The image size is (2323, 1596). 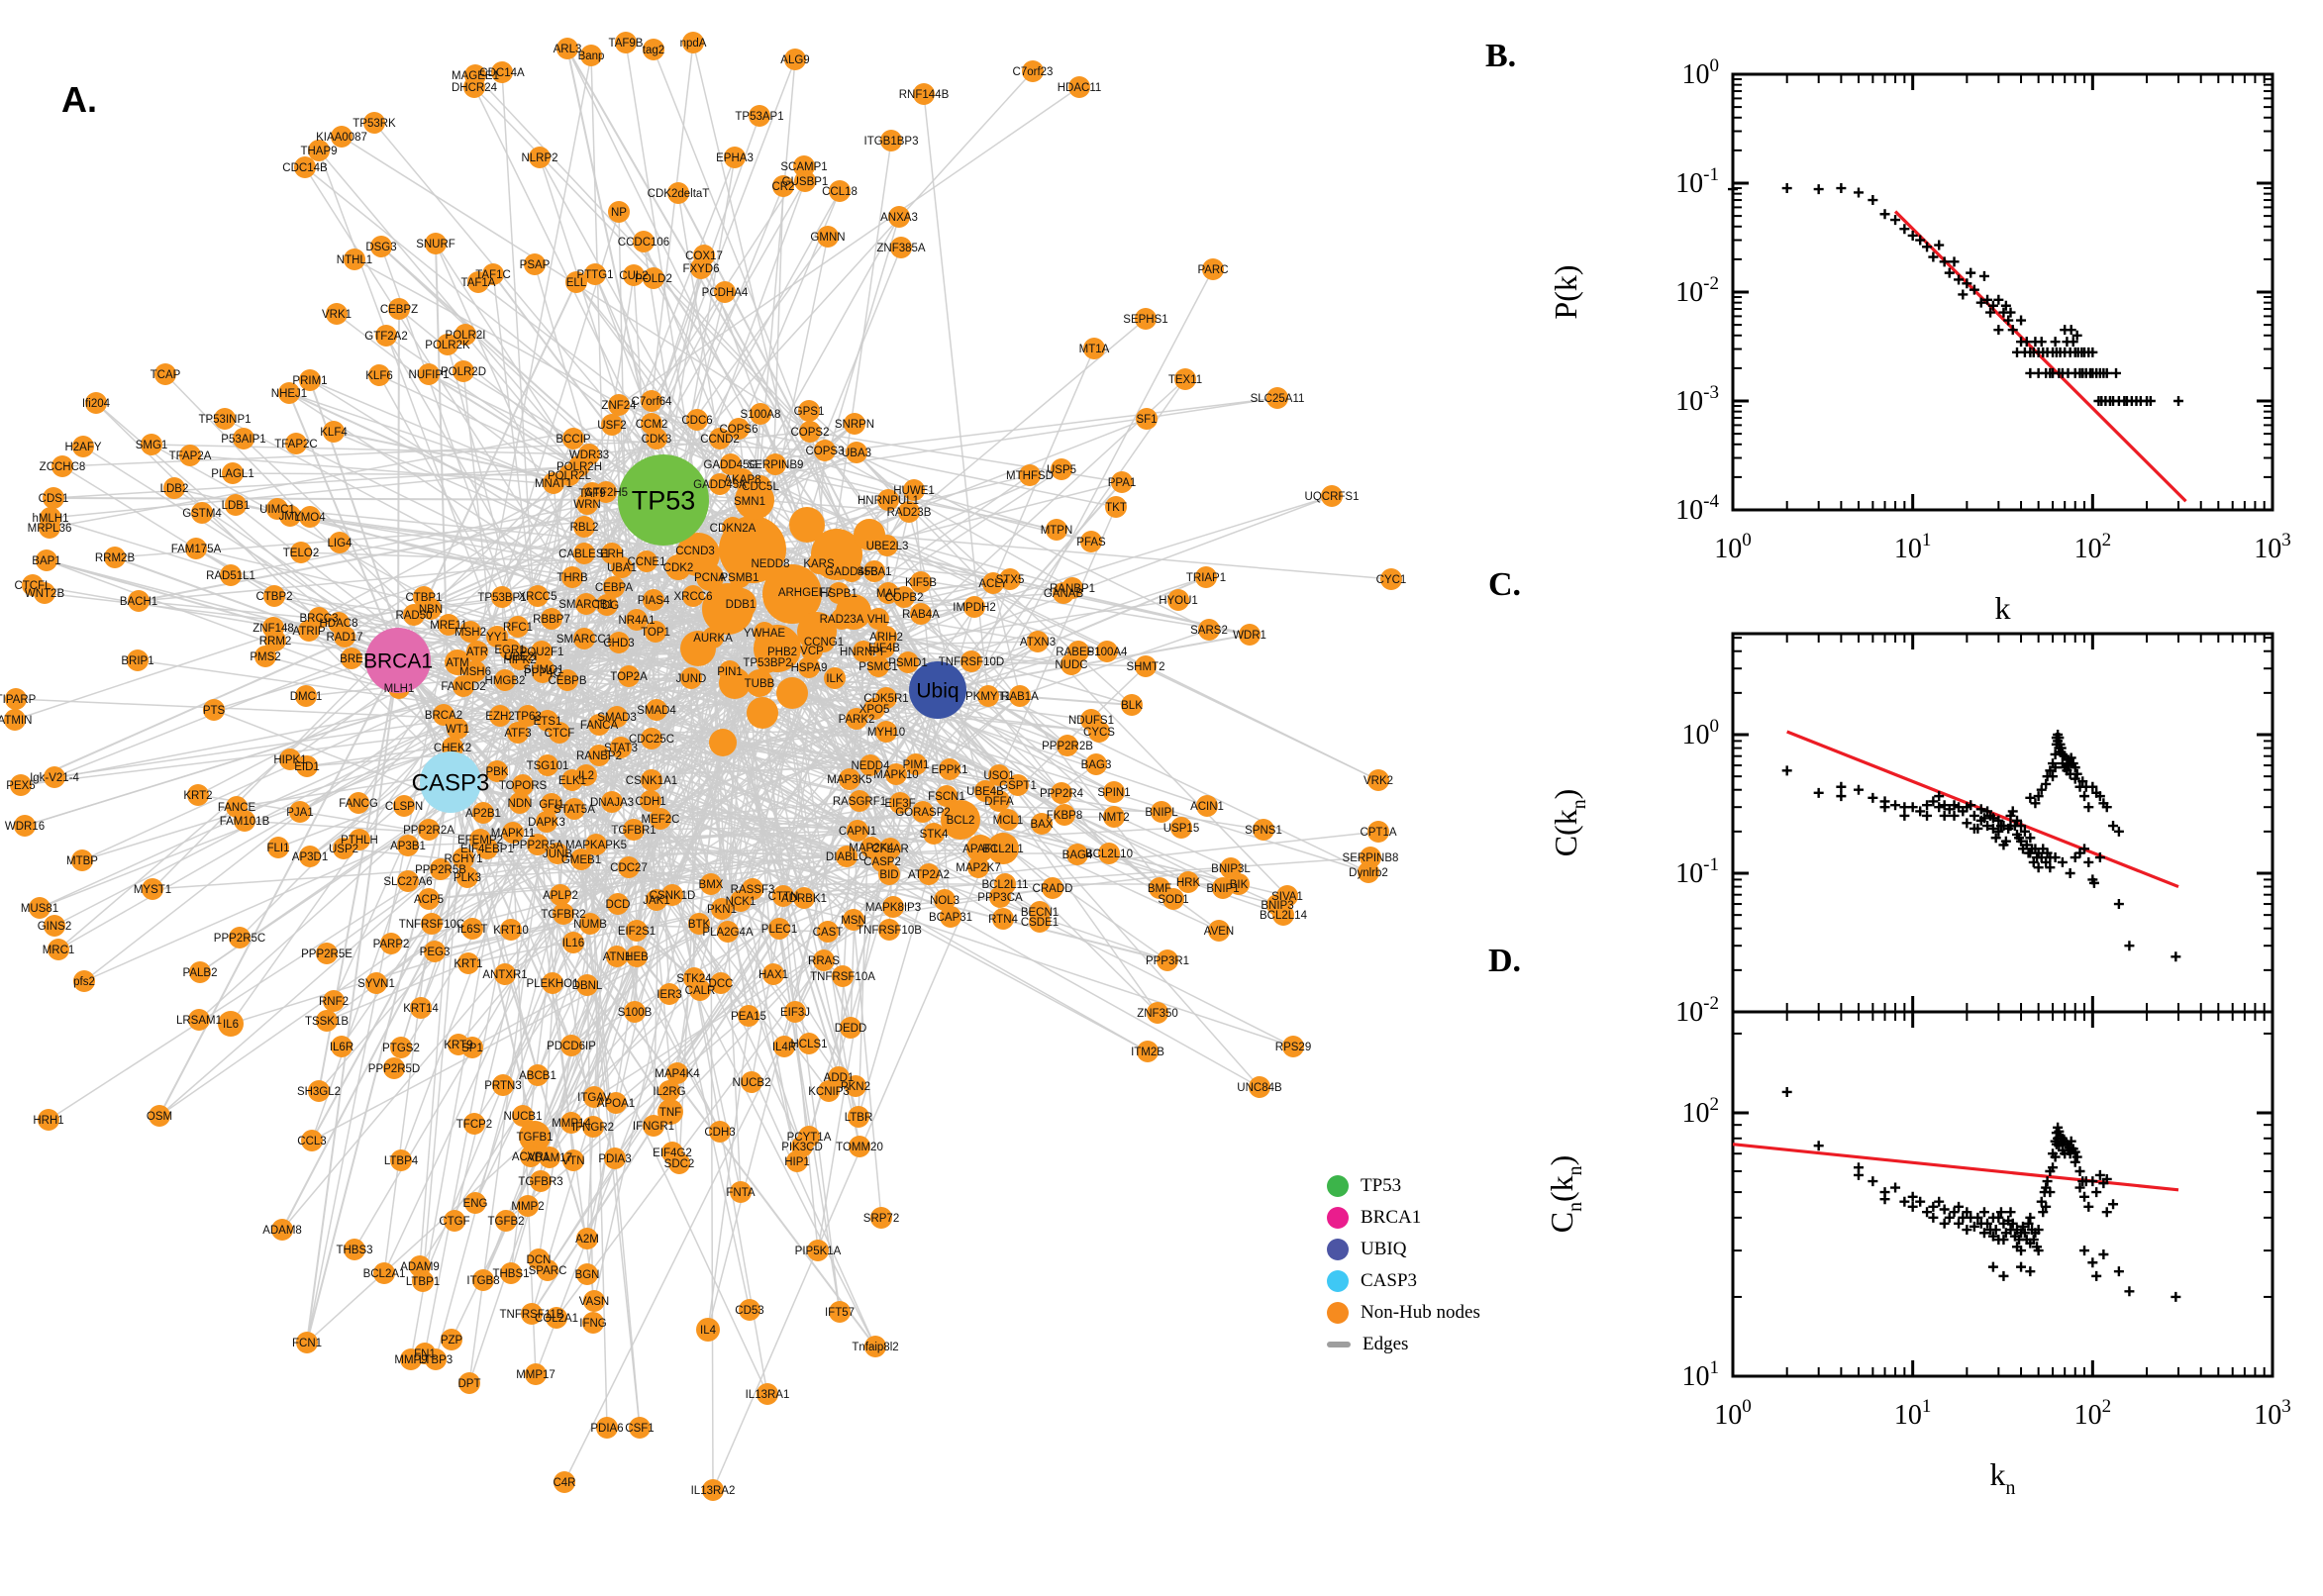 I want to click on node-KIAA0087, so click(x=342, y=137).